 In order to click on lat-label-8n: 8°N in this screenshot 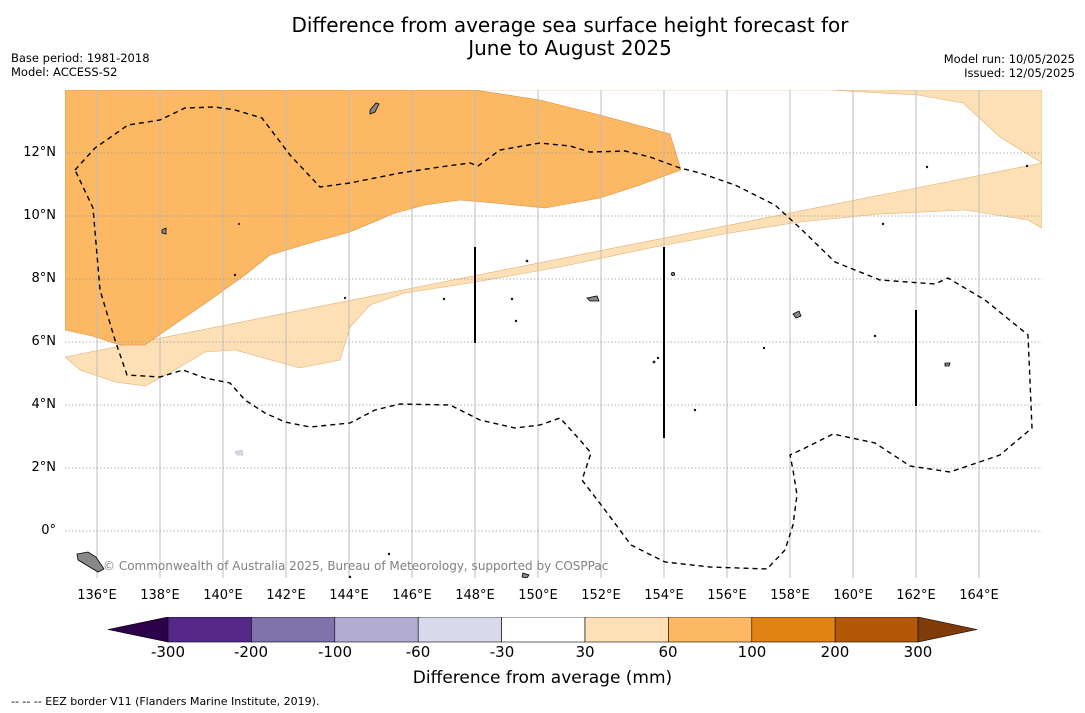, I will do `click(44, 278)`.